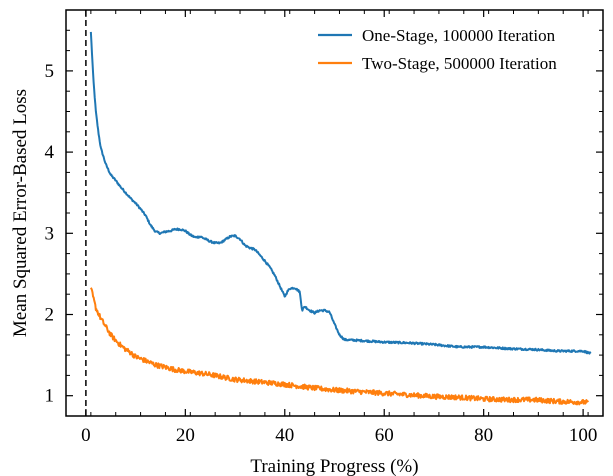 The image size is (613, 476). I want to click on y-tick-label: 2, so click(50, 315).